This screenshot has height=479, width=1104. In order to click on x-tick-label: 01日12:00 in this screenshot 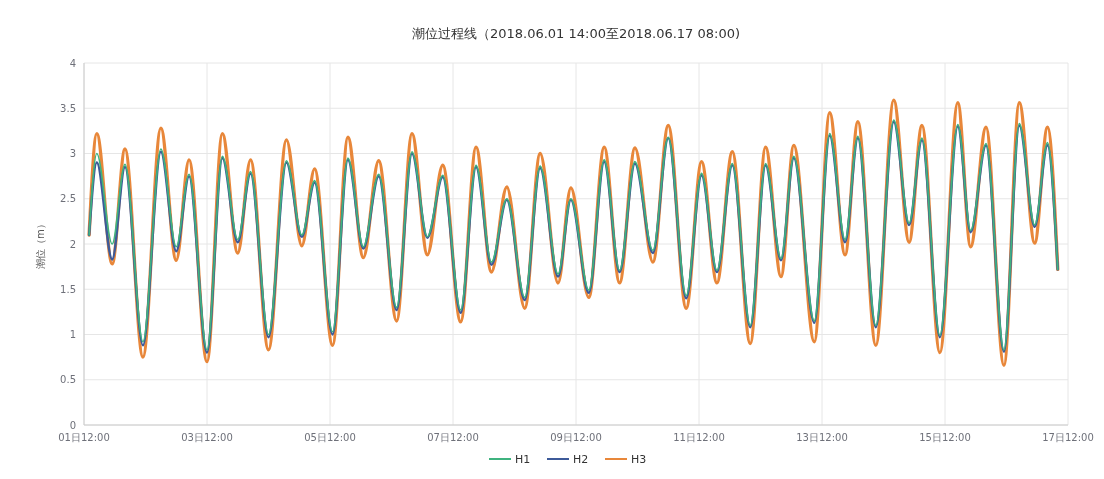, I will do `click(84, 437)`.